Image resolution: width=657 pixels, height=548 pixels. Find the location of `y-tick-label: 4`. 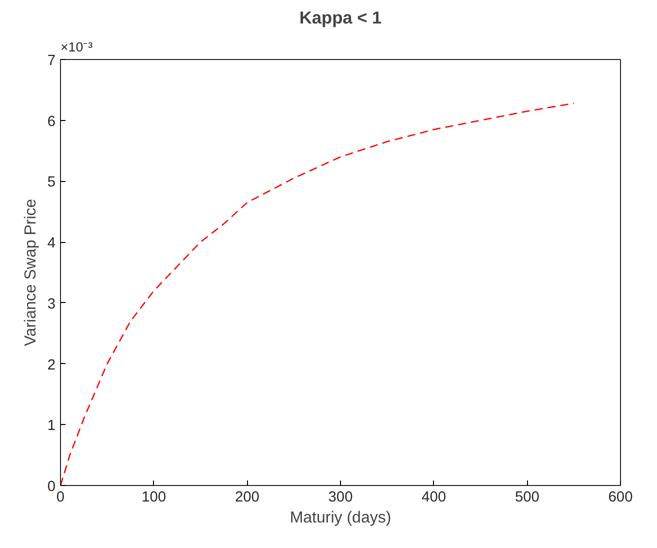

y-tick-label: 4 is located at coordinates (51, 244).